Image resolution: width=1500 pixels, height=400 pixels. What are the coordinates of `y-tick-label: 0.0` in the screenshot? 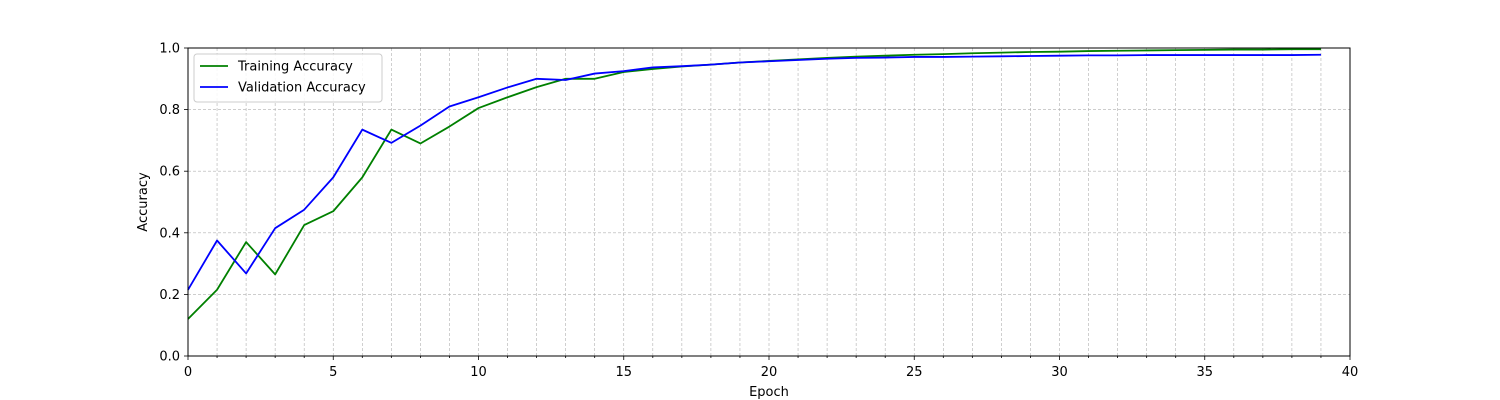 It's located at (169, 357).